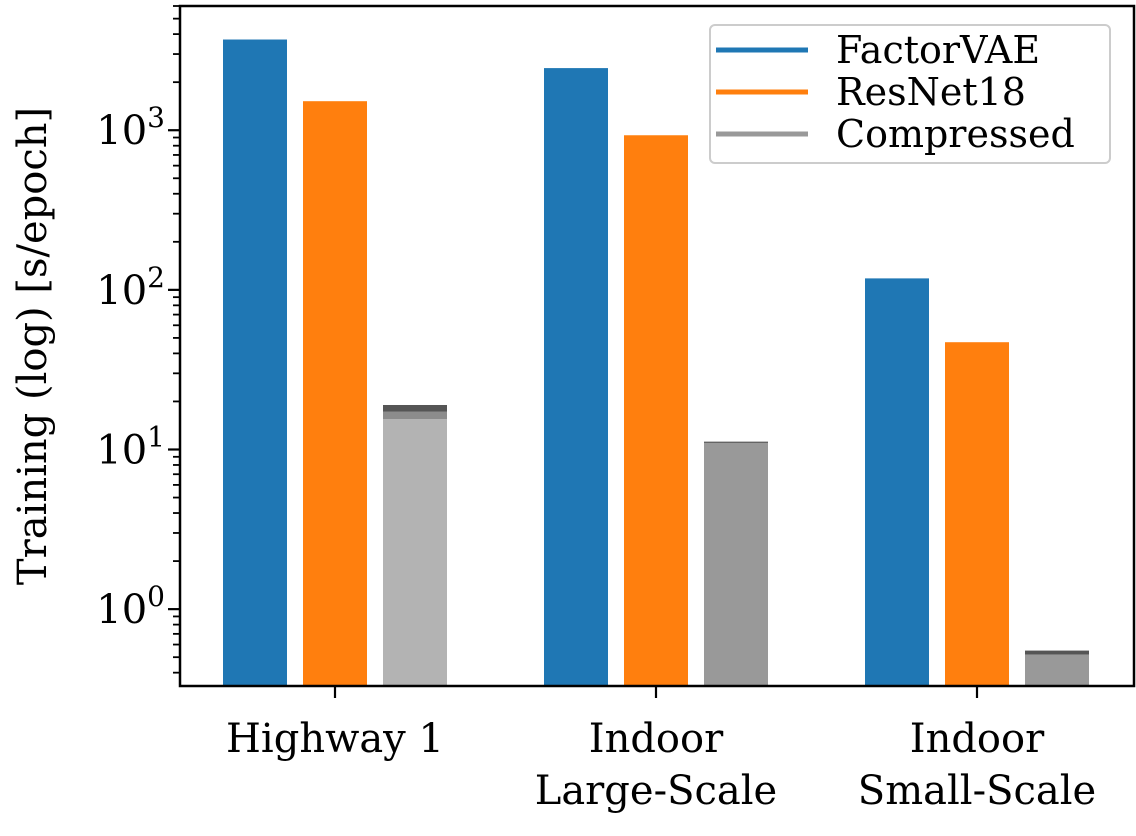  I want to click on y-tick-label: 10⁰, so click(130, 606).